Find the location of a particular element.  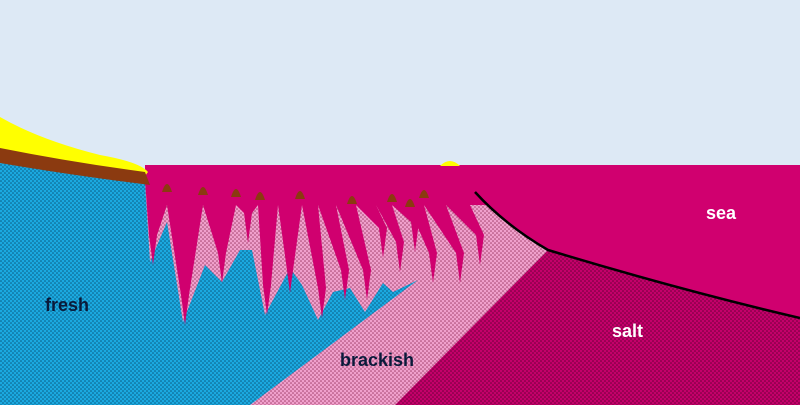

saltwater-interface-line is located at coordinates (637, 255).